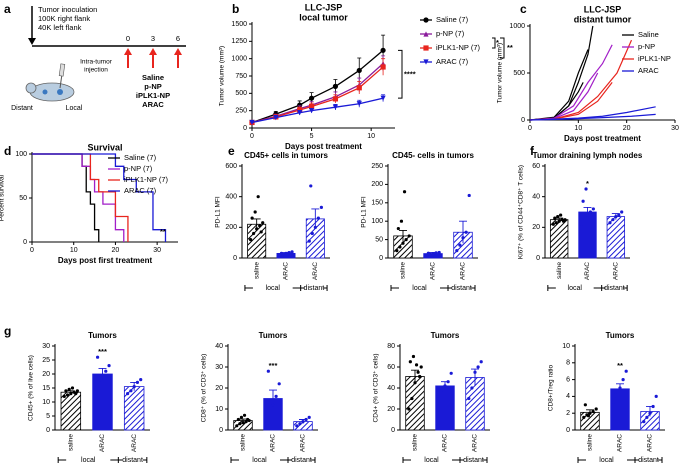 This screenshot has width=685, height=466. I want to click on error-bar, so click(403, 235).